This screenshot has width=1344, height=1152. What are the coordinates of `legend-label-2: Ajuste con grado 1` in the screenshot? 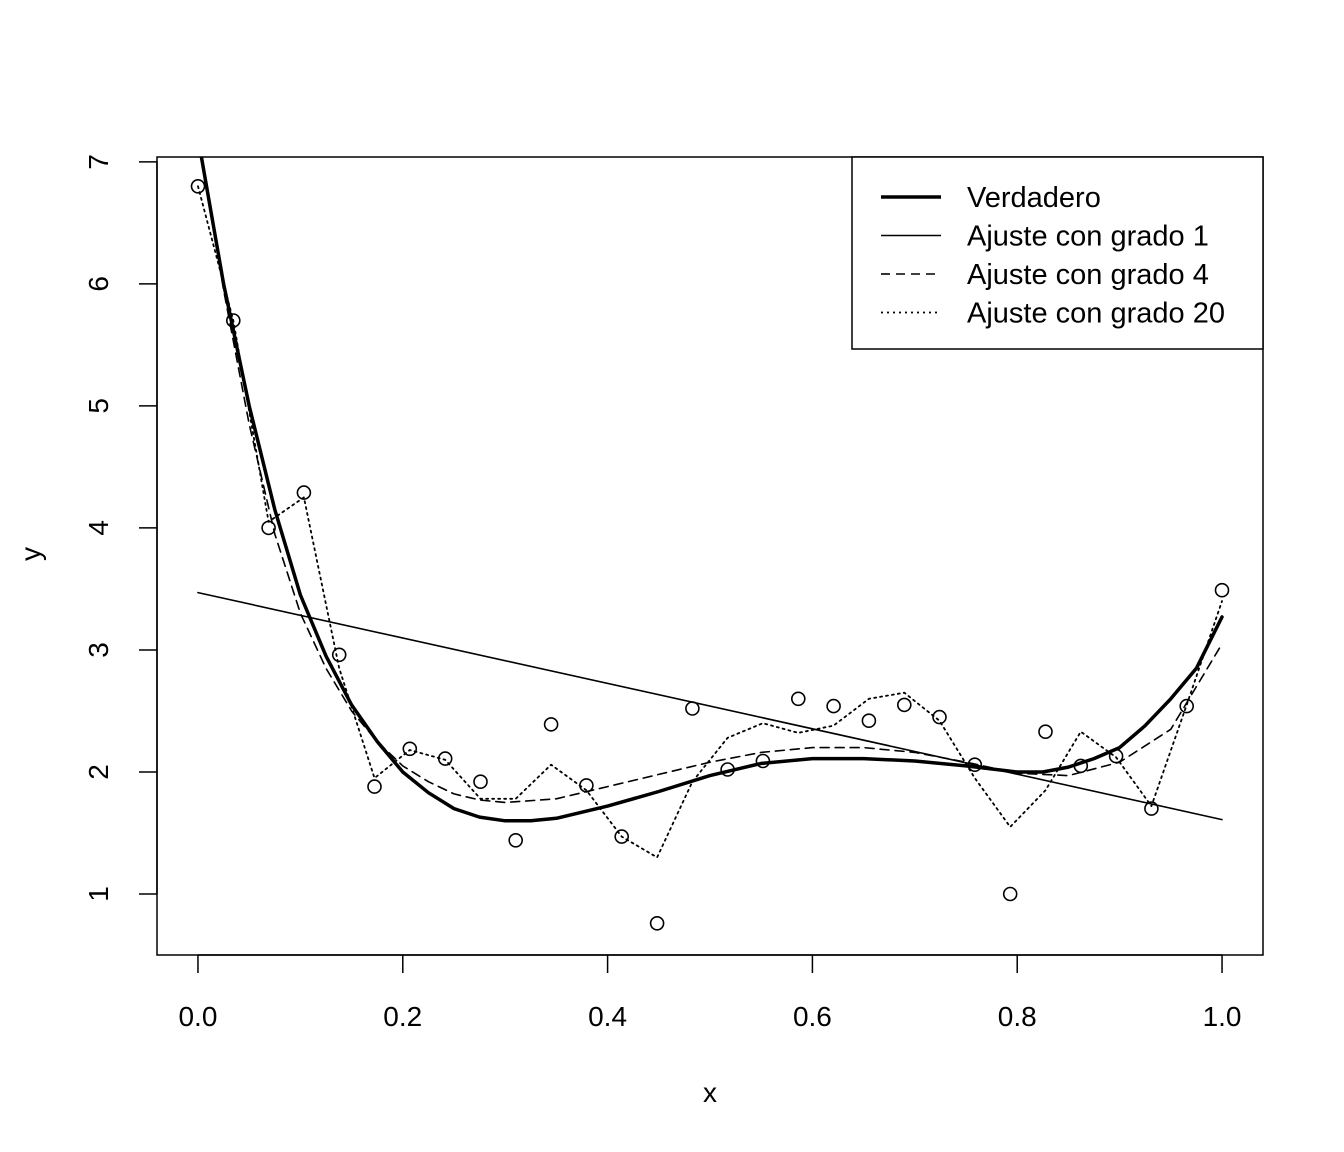 It's located at (1088, 237).